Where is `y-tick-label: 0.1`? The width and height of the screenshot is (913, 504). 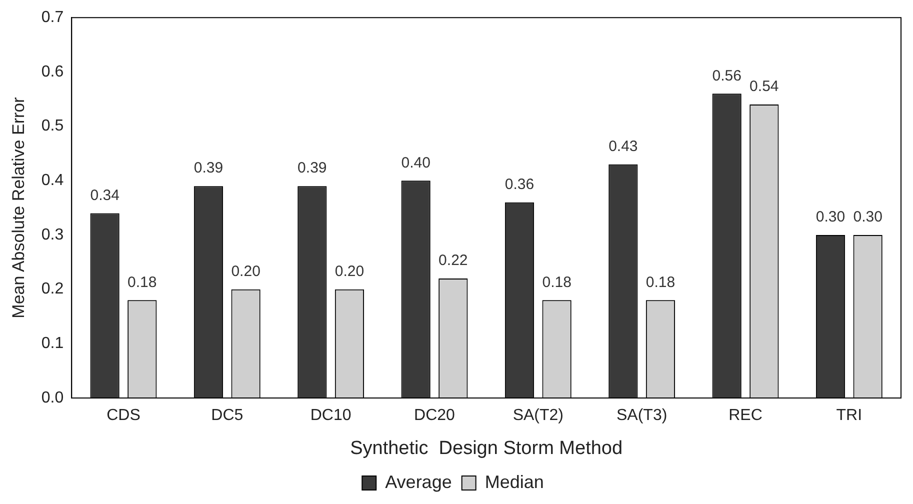 y-tick-label: 0.1 is located at coordinates (52, 343).